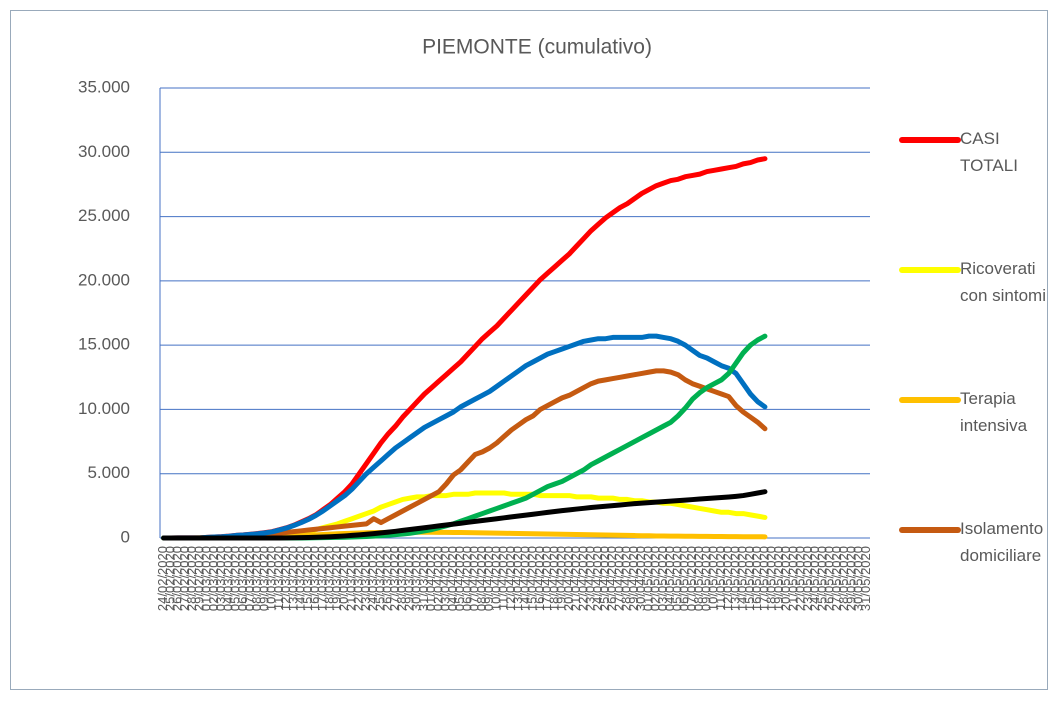  Describe the element at coordinates (763, 578) in the screenshot. I see `x-tick-label: 17/05/2020` at that location.